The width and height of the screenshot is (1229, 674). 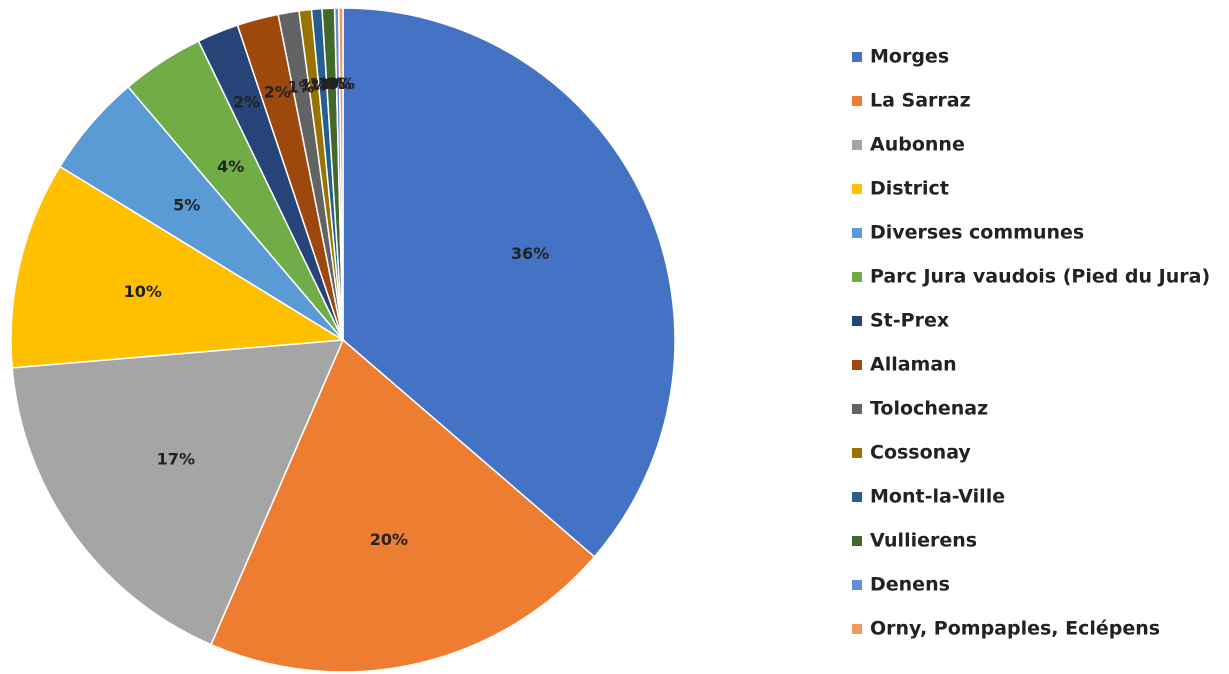 What do you see at coordinates (143, 291) in the screenshot?
I see `data-label: 10%` at bounding box center [143, 291].